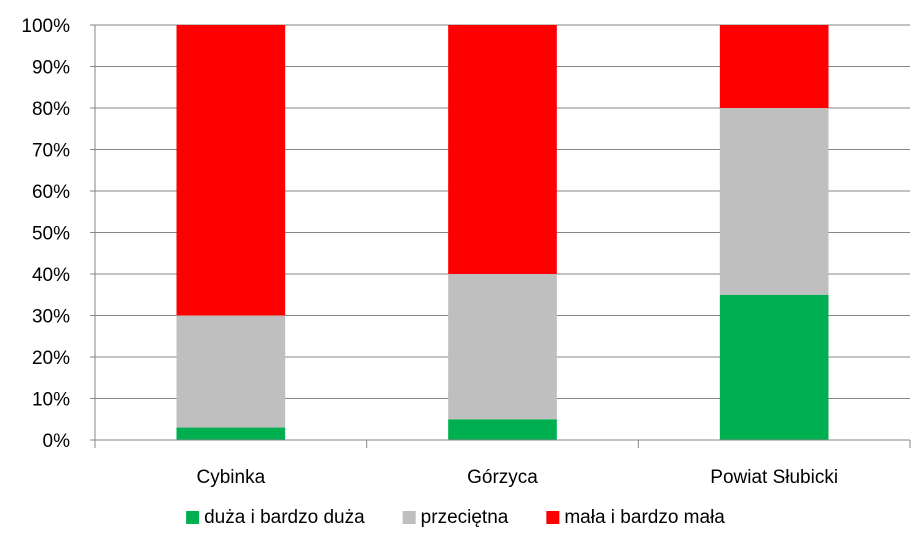  What do you see at coordinates (502, 477) in the screenshot?
I see `x-tick-label: Górzyca` at bounding box center [502, 477].